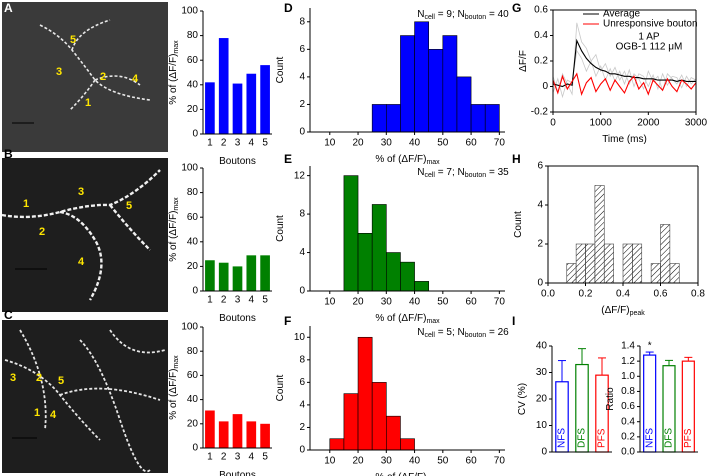 This screenshot has height=476, width=709. What do you see at coordinates (265, 143) in the screenshot?
I see `x-tick-label: 5` at bounding box center [265, 143].